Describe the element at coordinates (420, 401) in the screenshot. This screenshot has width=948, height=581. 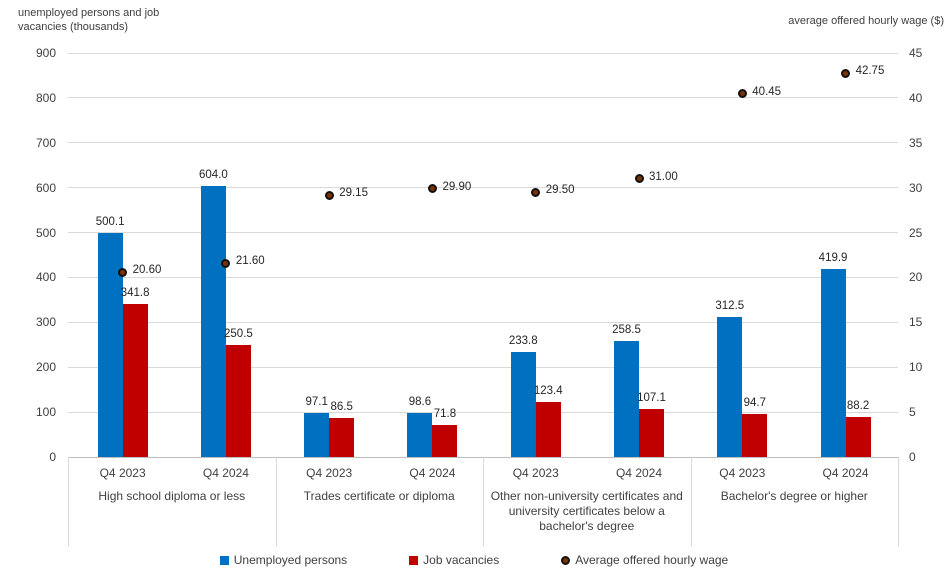
I see `bar-value-label-unemployed: 98.6` at that location.